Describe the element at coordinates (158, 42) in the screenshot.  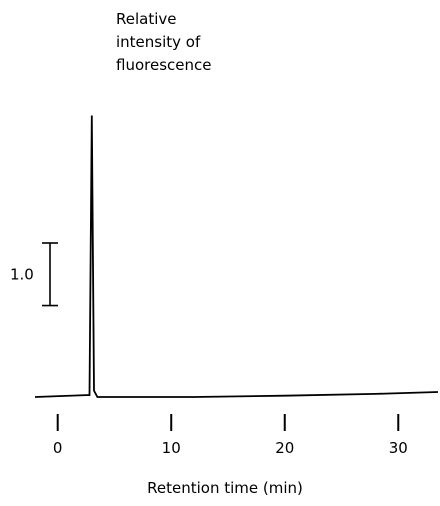
I see `y-axis-label-line-2: intensity of` at that location.